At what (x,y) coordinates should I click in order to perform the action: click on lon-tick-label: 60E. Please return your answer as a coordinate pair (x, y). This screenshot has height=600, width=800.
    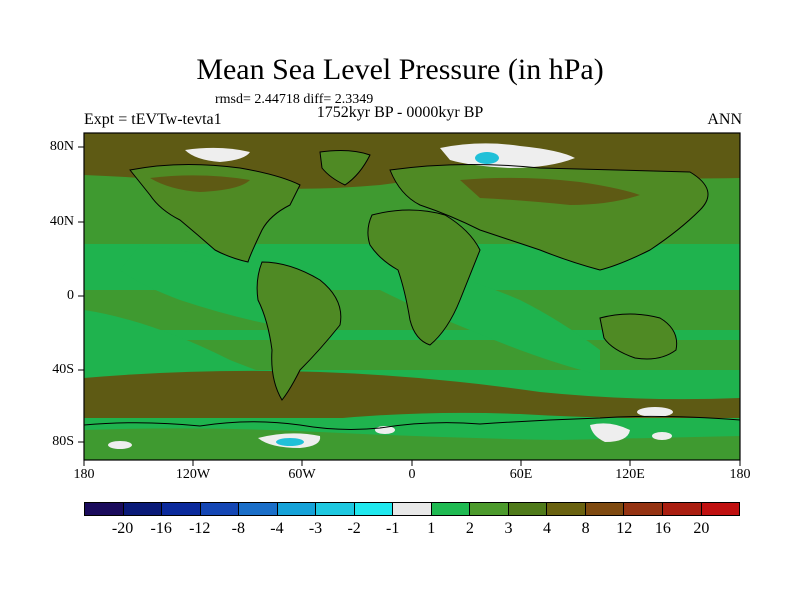
    Looking at the image, I should click on (521, 474).